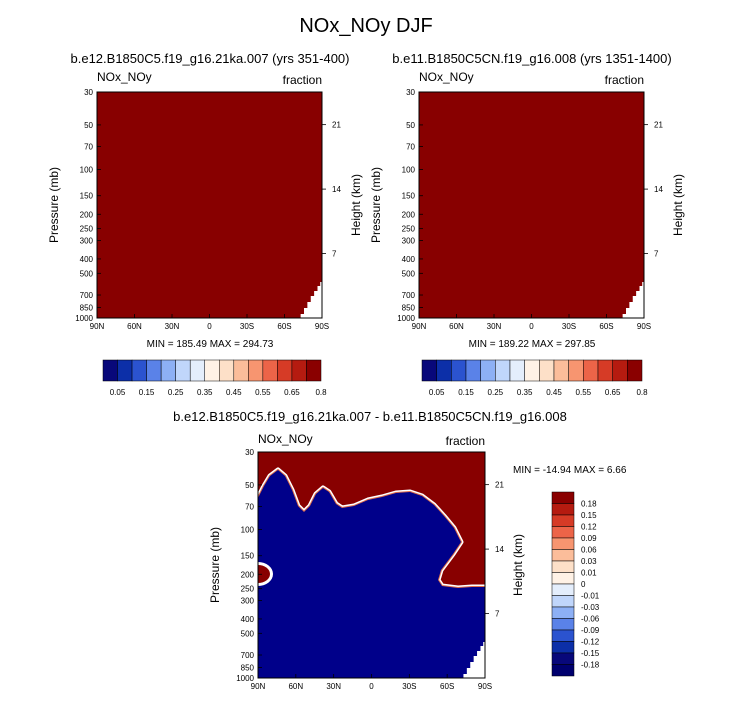  Describe the element at coordinates (406, 318) in the screenshot. I see `pressure-tick-label: 1000` at that location.